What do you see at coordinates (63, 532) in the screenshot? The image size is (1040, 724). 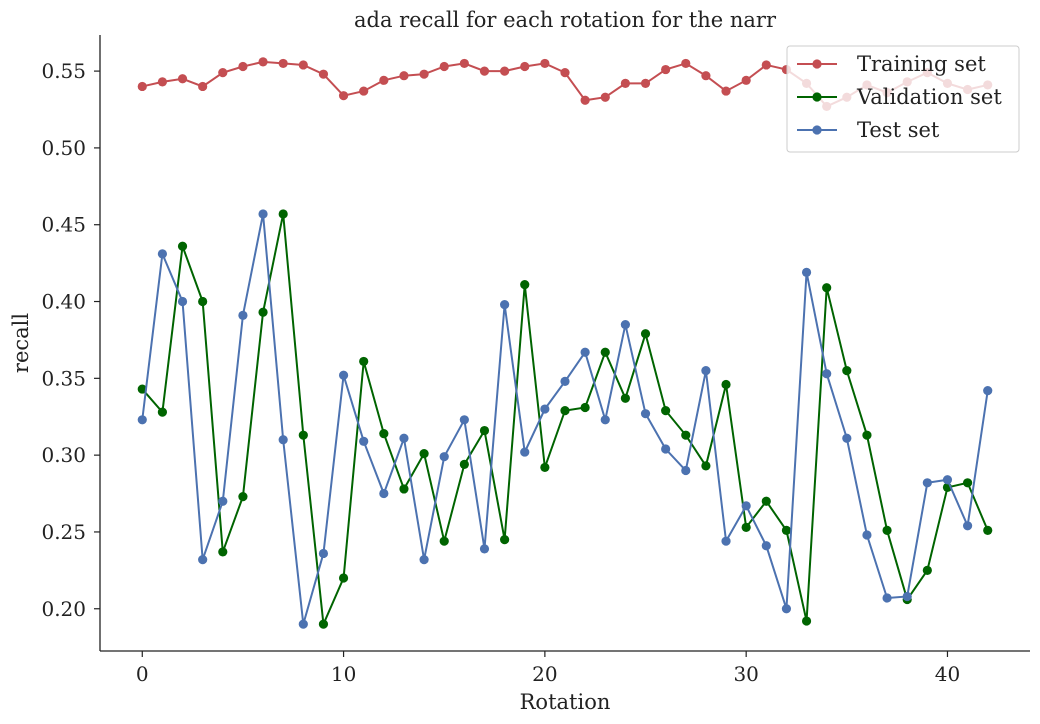 I see `y-tick-label: 0.25` at bounding box center [63, 532].